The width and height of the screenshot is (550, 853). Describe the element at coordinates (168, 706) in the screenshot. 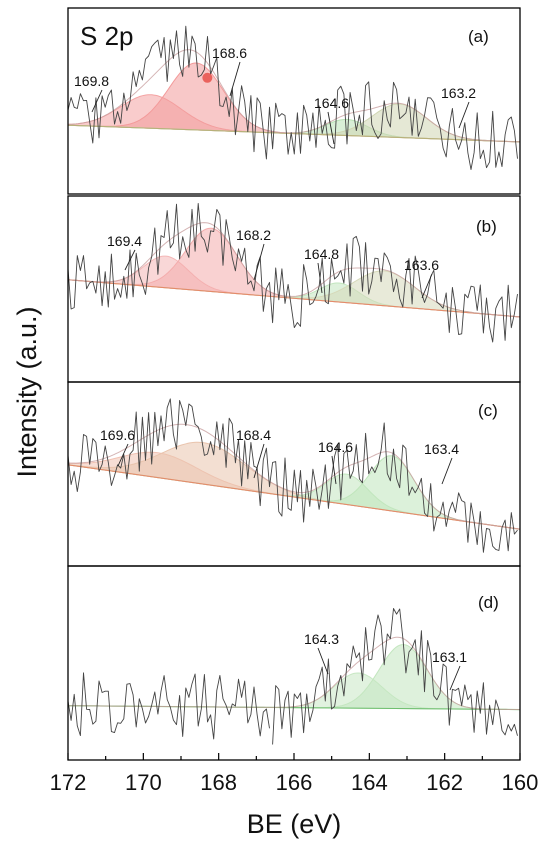

I see `raw-signal-4-green` at that location.